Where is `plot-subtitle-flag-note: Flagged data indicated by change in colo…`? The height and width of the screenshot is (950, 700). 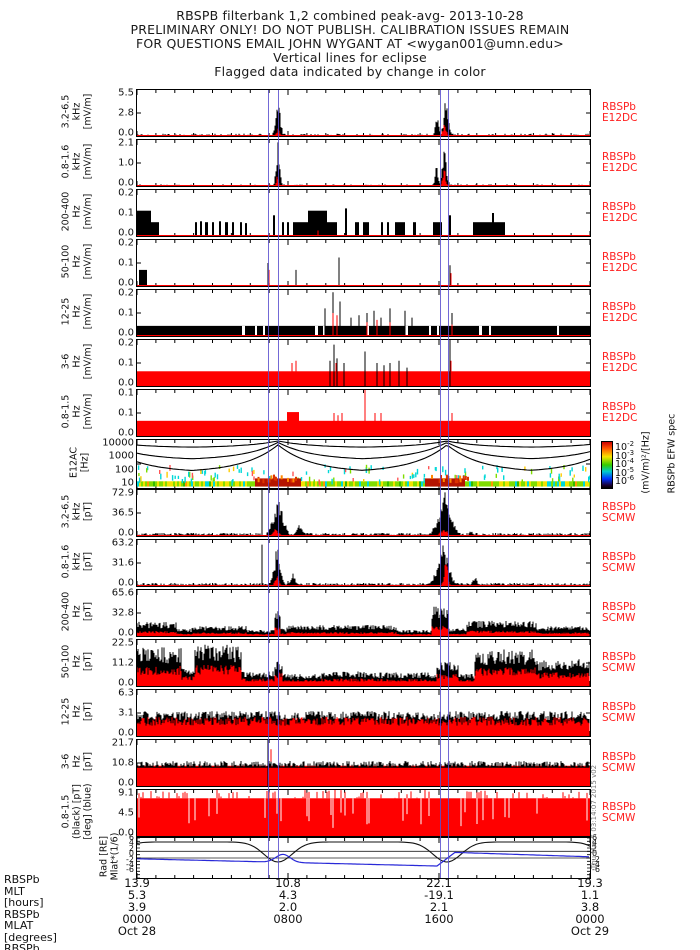
plot-subtitle-flag-note: Flagged data indicated by change in colo… is located at coordinates (350, 71).